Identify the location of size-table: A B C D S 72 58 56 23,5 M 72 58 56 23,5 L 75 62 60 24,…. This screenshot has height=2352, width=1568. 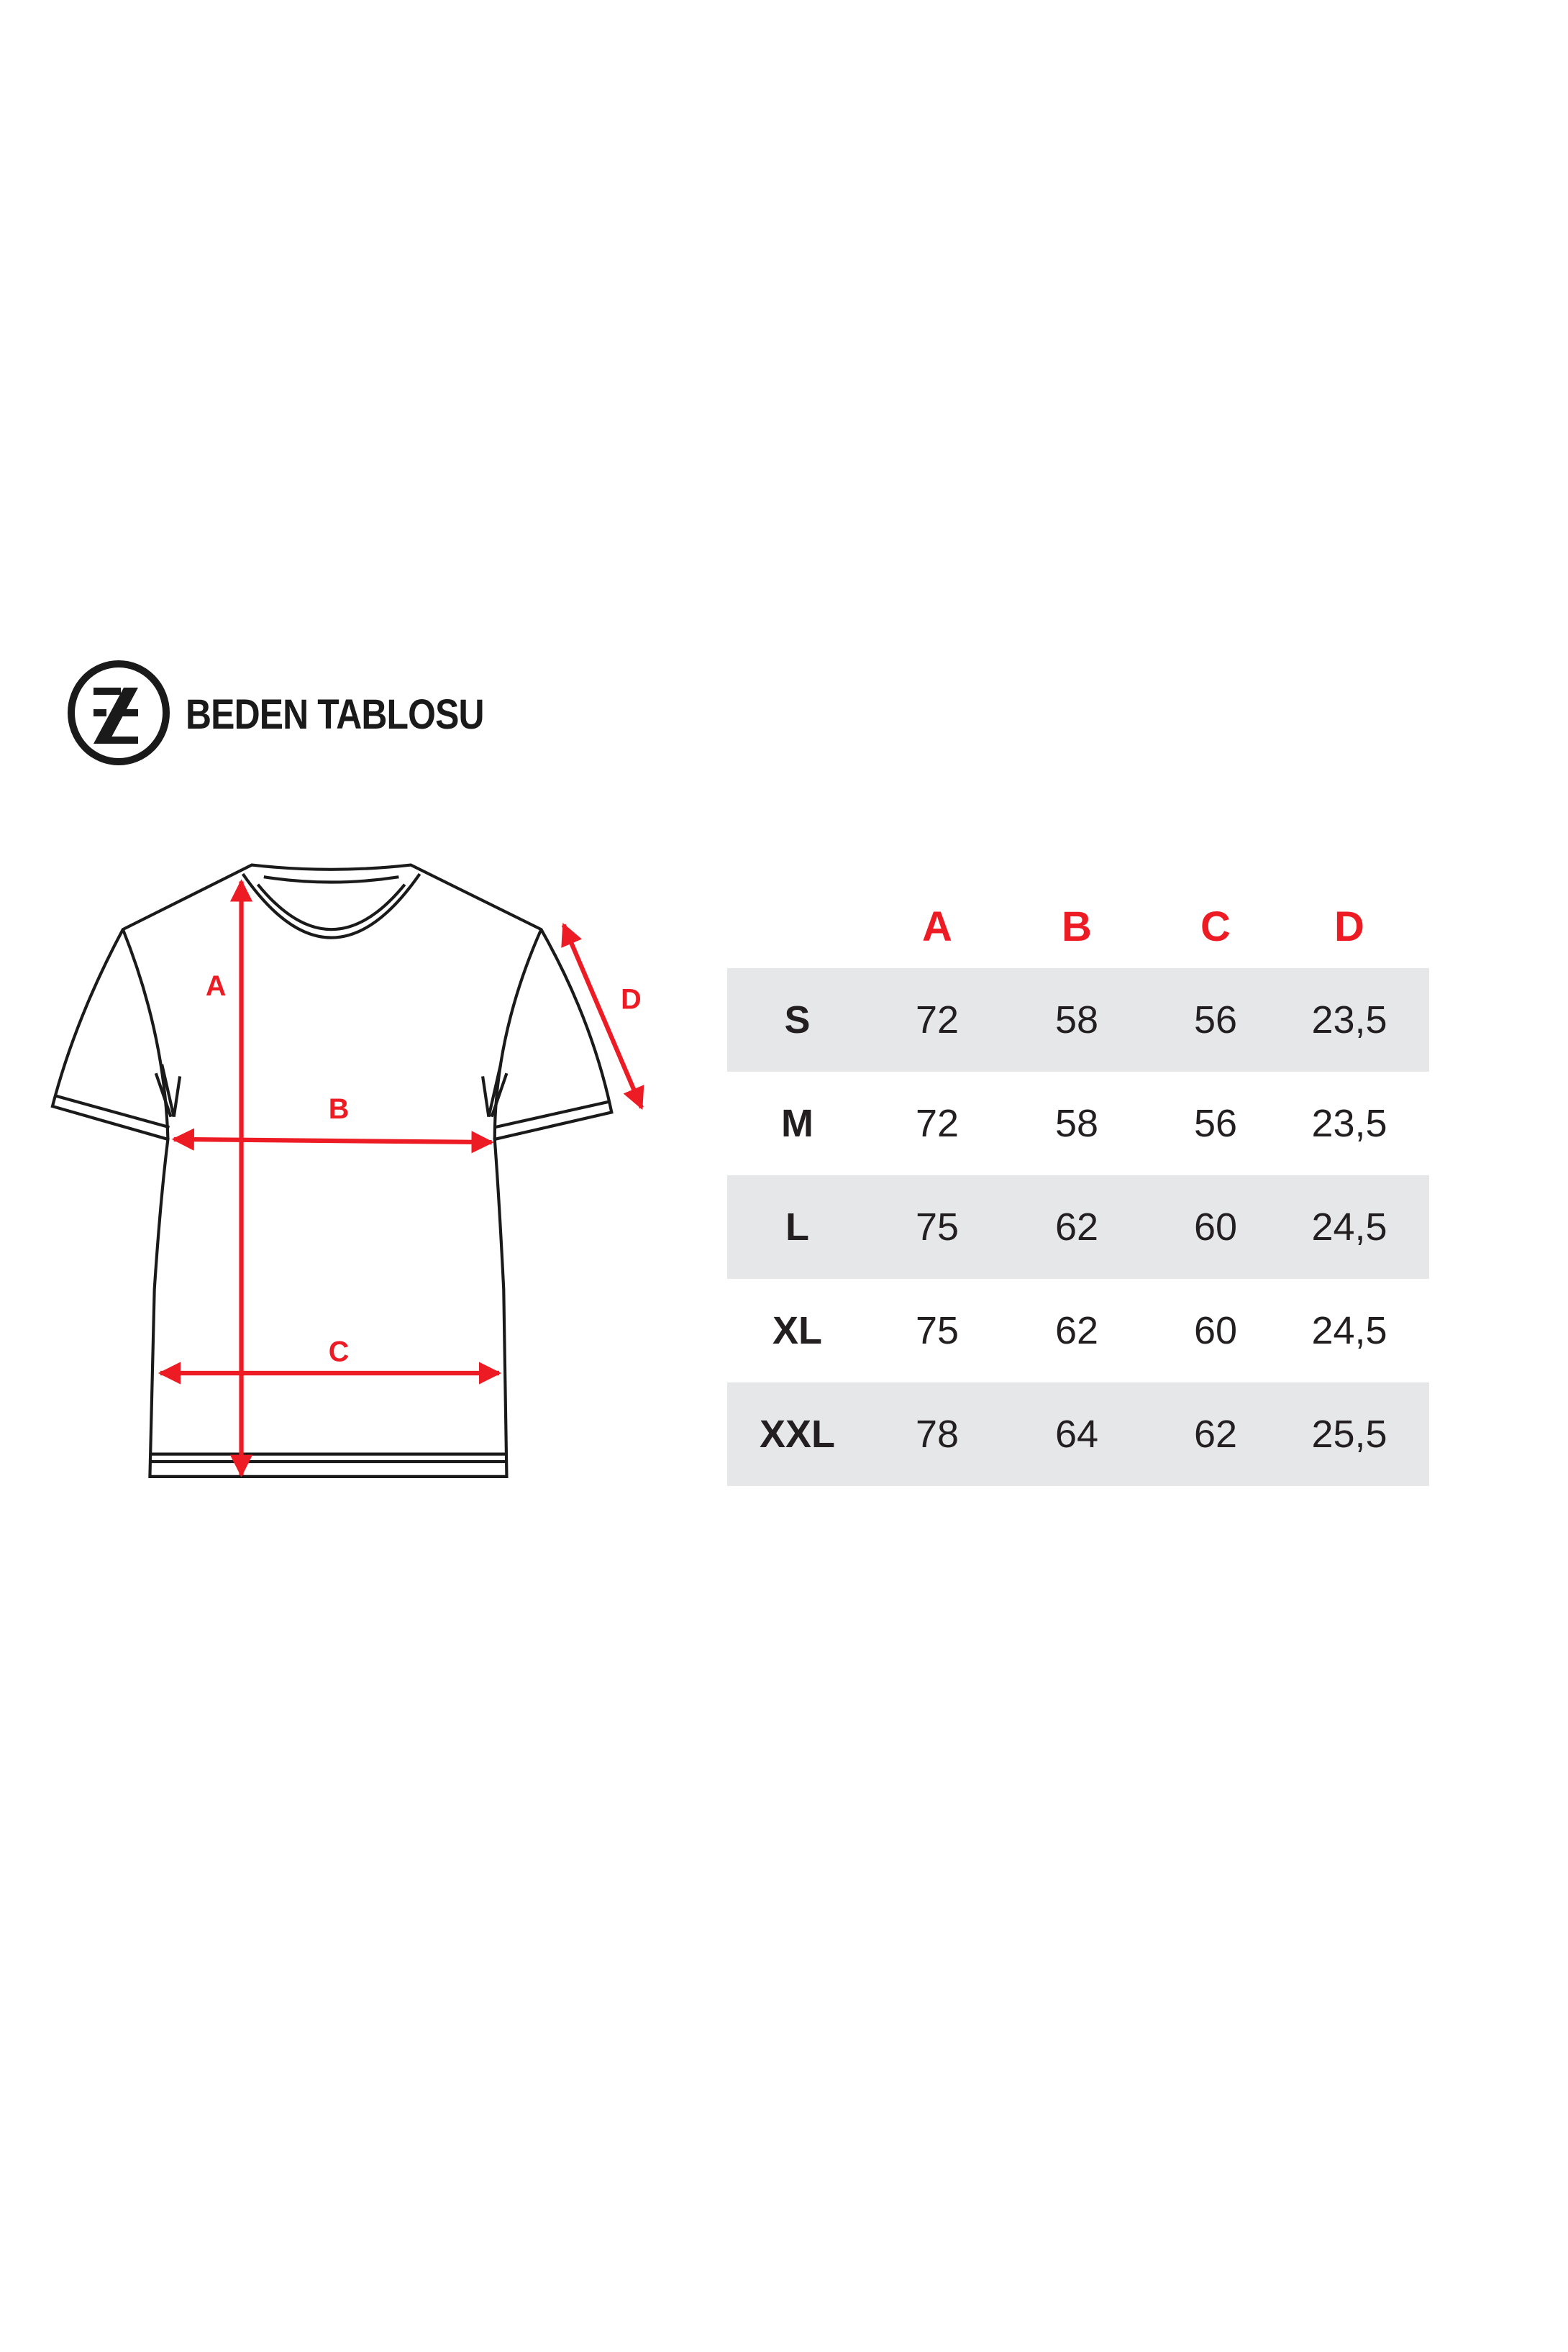
(1078, 1185).